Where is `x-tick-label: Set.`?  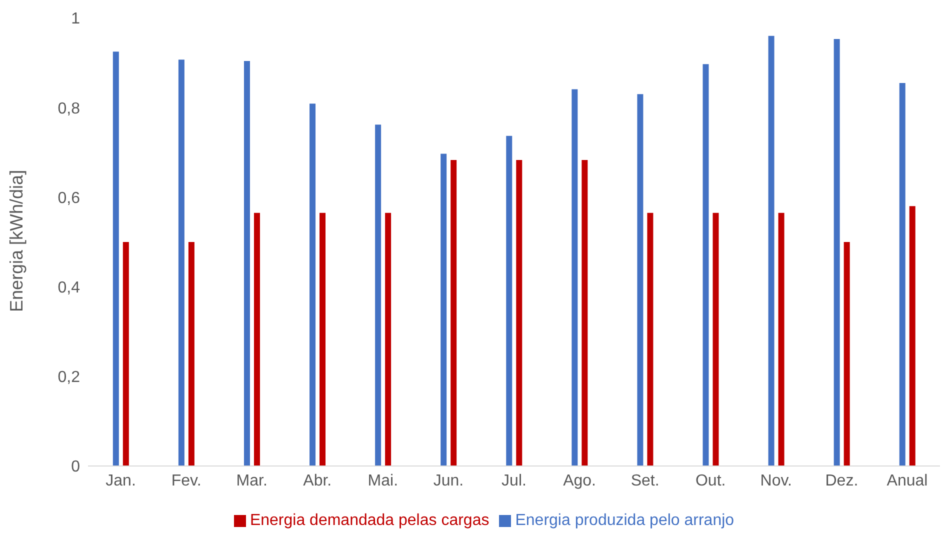
x-tick-label: Set. is located at coordinates (645, 481).